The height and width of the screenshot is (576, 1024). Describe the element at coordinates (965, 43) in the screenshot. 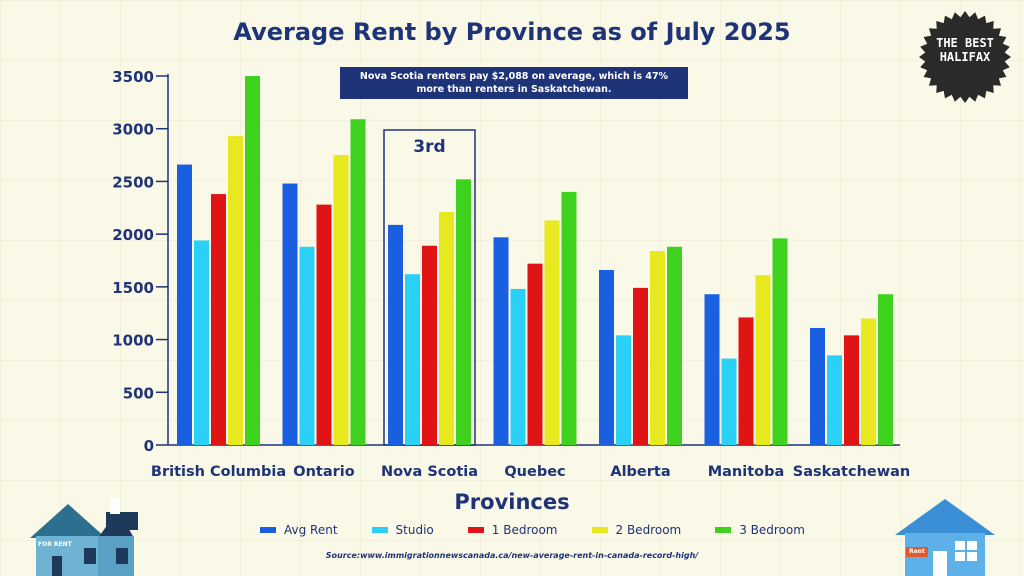

I see `logo-line-1: THE BEST` at that location.